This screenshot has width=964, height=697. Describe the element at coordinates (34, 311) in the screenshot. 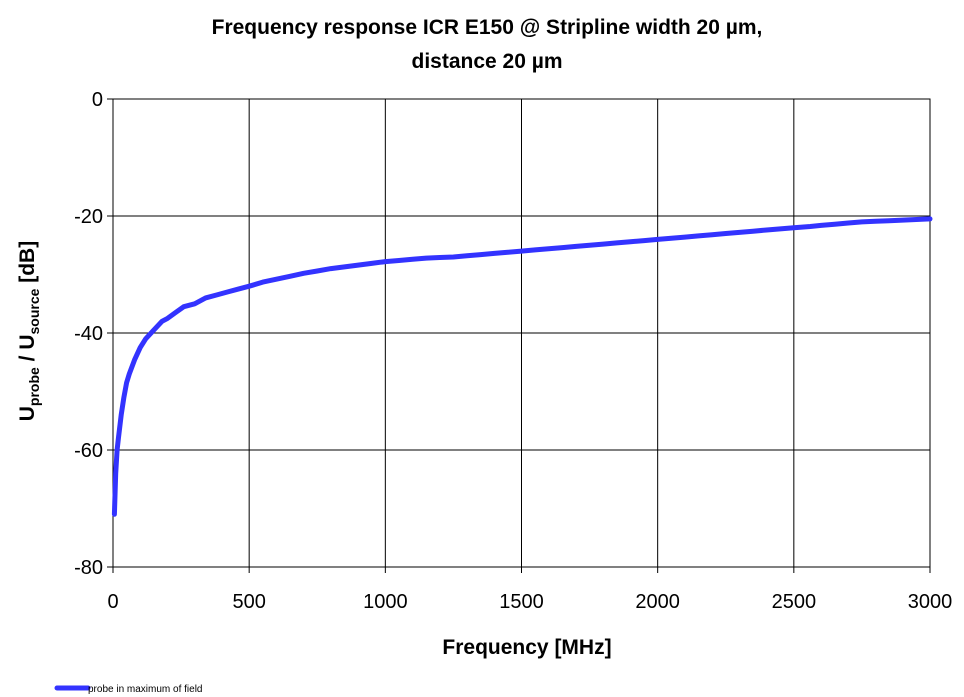

I see `y-axis-title-sub-source: source` at that location.